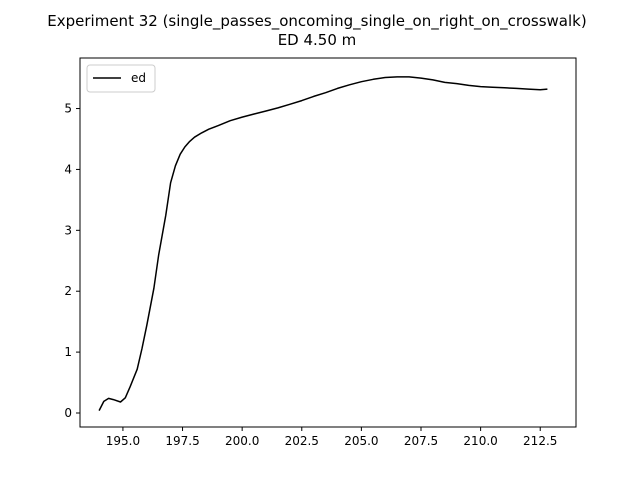 Image resolution: width=640 pixels, height=480 pixels. I want to click on x-tick-label: 210.0, so click(480, 441).